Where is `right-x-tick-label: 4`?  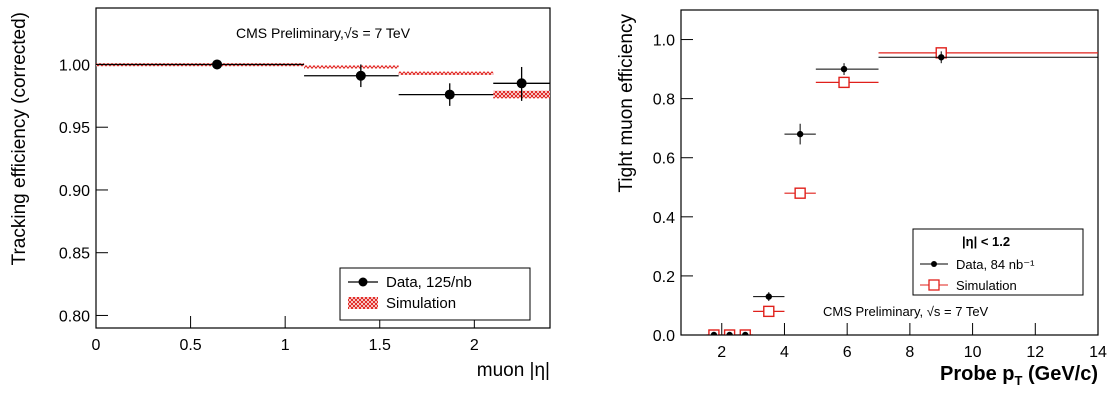
right-x-tick-label: 4 is located at coordinates (784, 352).